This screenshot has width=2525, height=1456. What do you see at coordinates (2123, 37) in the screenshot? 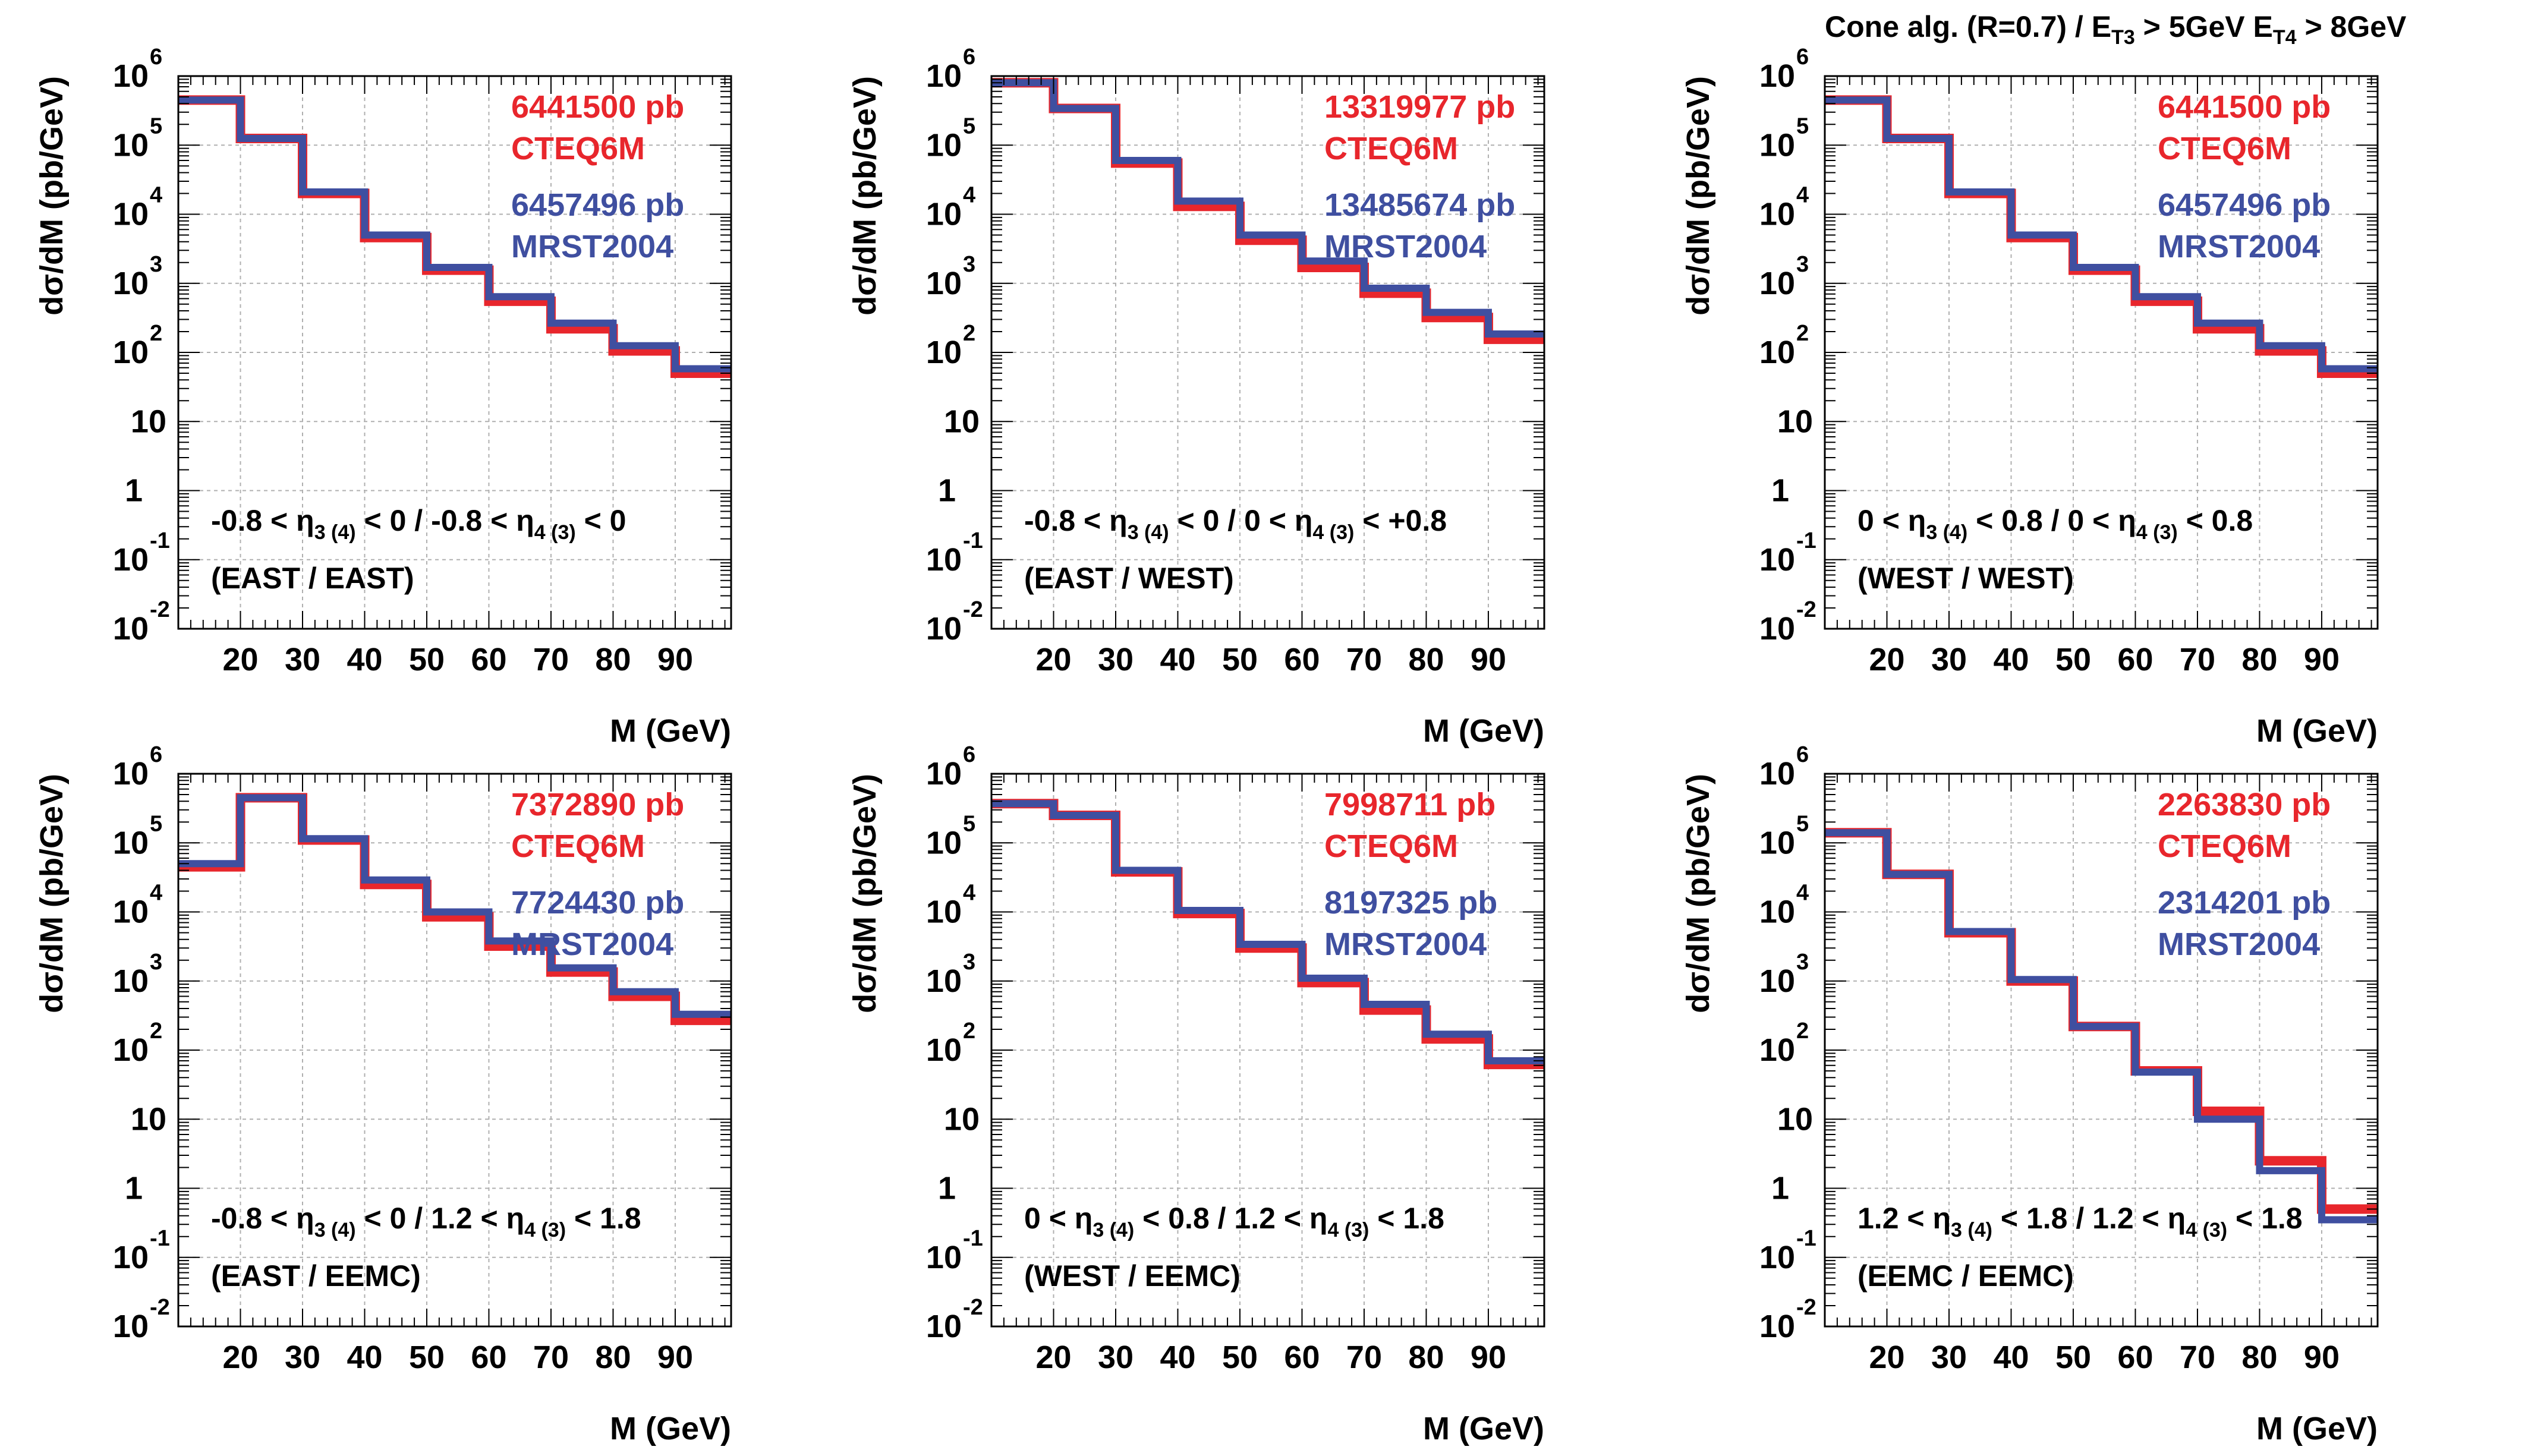
I see `title-e3-sub: T3` at bounding box center [2123, 37].